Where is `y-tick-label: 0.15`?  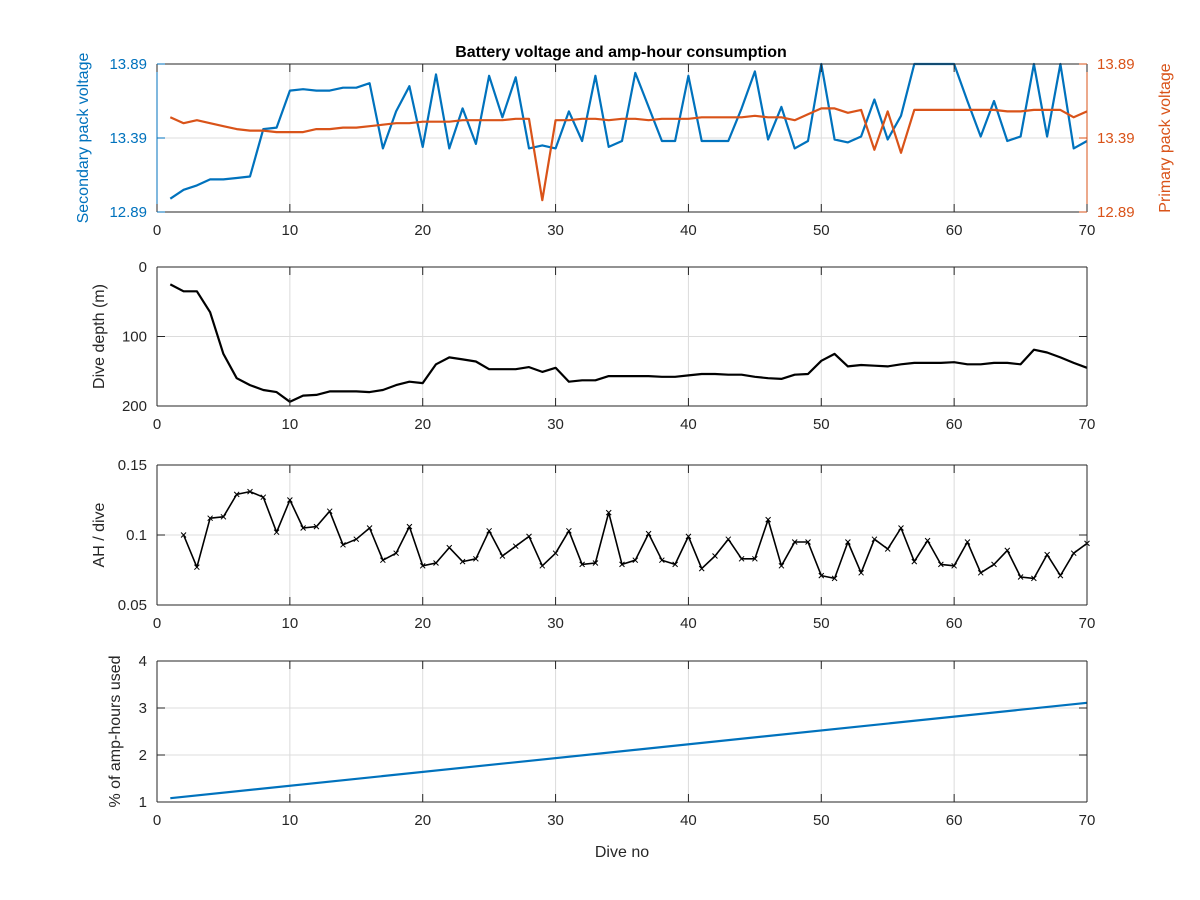 y-tick-label: 0.15 is located at coordinates (132, 465).